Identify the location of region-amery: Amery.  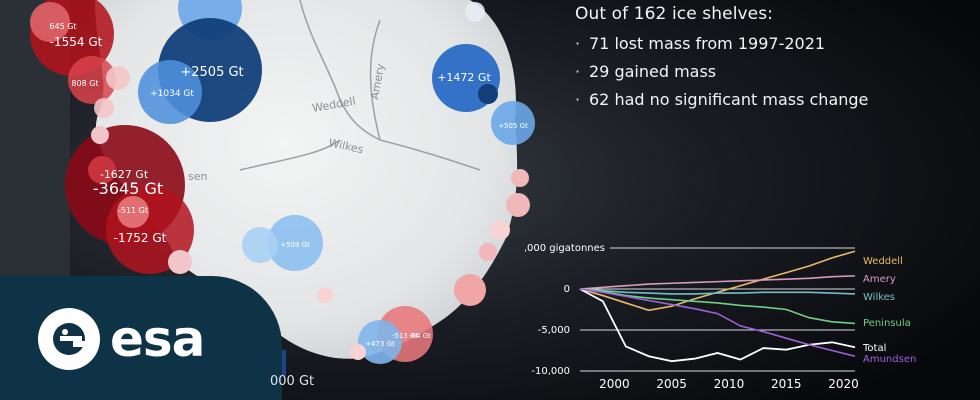
(377, 81).